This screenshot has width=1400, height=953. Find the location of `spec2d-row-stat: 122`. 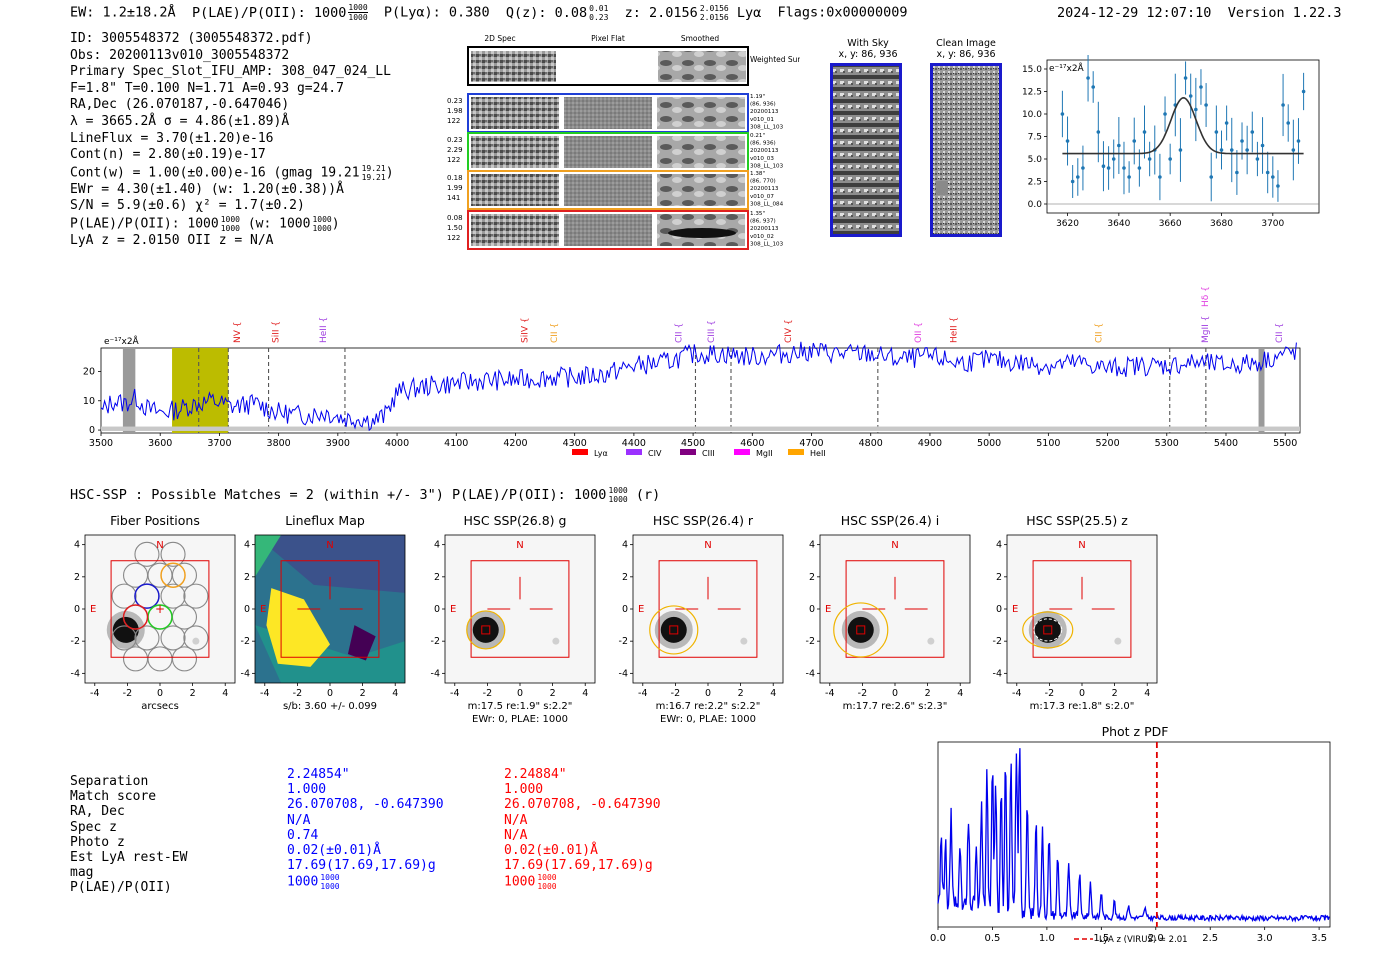

spec2d-row-stat: 122 is located at coordinates (453, 160).